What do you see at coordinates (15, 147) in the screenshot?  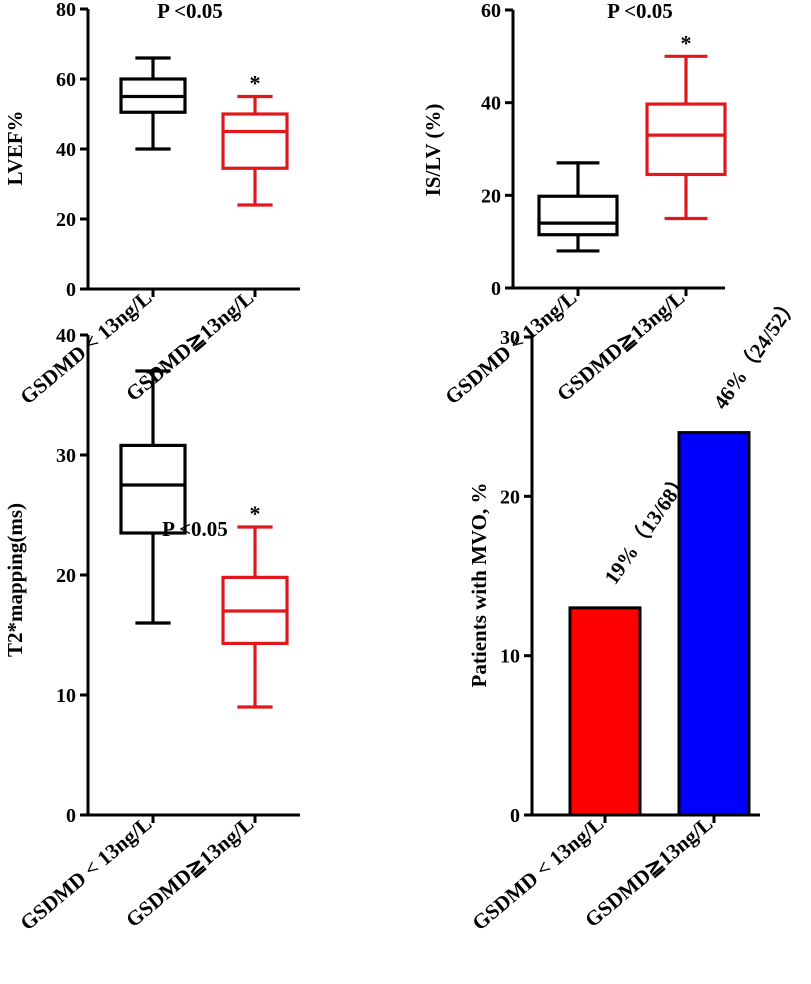 I see `y-axis-title: LVEF%` at bounding box center [15, 147].